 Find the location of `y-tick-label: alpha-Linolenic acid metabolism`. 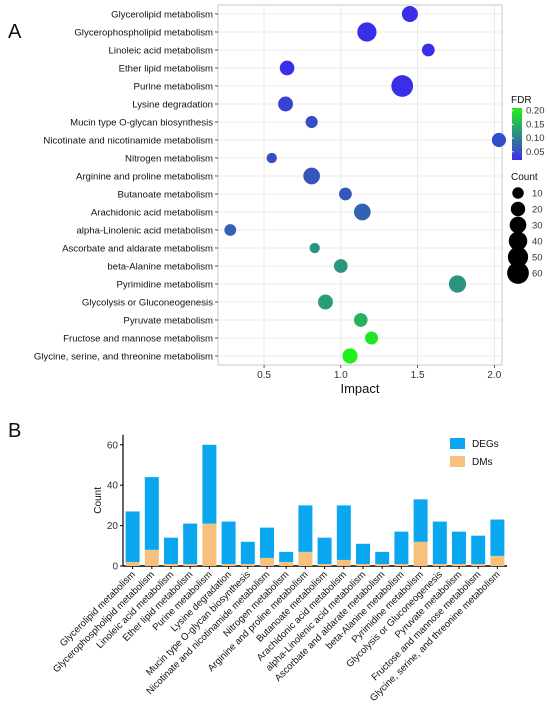

y-tick-label: alpha-Linolenic acid metabolism is located at coordinates (144, 231).